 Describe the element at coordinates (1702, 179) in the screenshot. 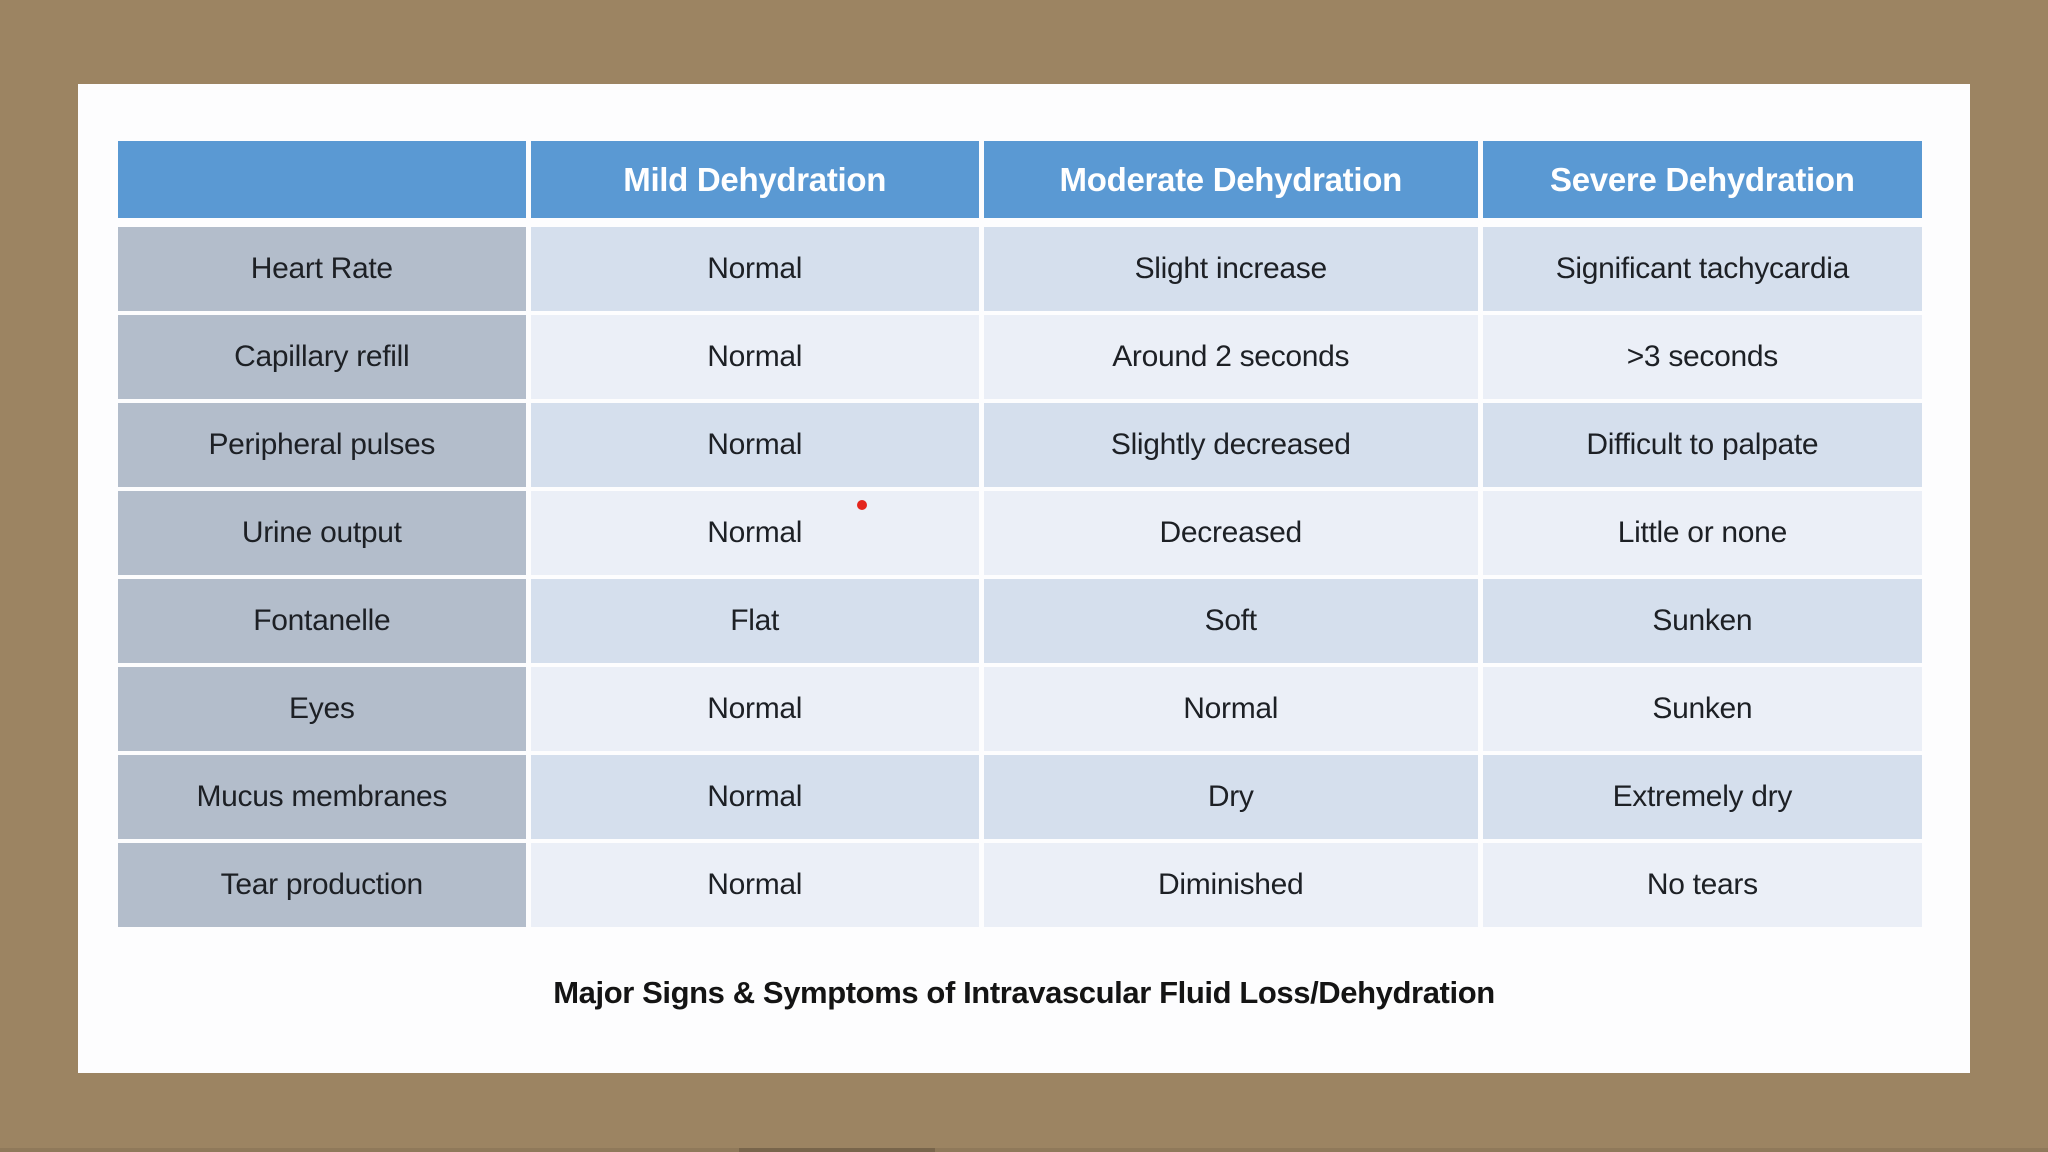

I see `column-header-severe: Severe Dehydration` at that location.